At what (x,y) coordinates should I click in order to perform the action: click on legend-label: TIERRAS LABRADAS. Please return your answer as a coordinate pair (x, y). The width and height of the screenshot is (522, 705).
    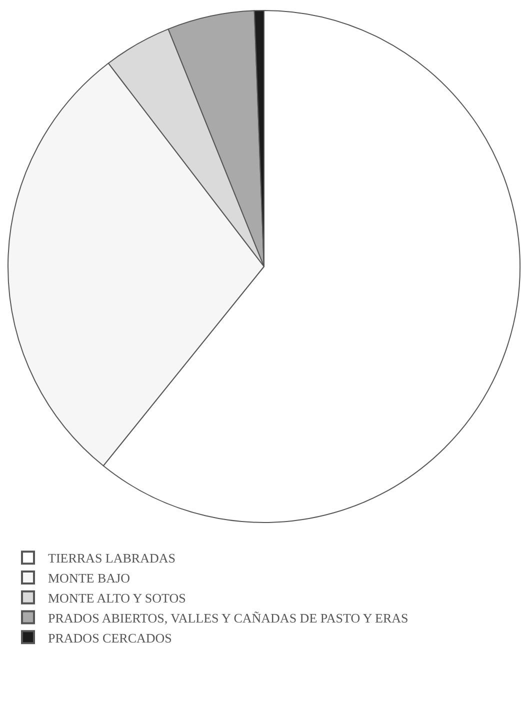
    Looking at the image, I should click on (112, 558).